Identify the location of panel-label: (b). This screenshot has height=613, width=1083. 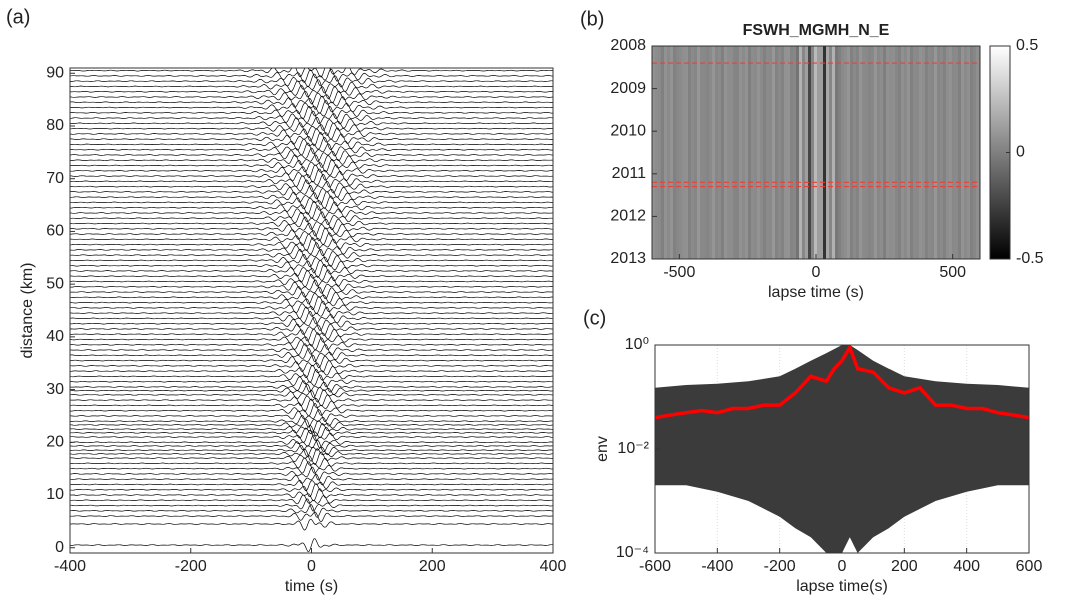
(592, 19).